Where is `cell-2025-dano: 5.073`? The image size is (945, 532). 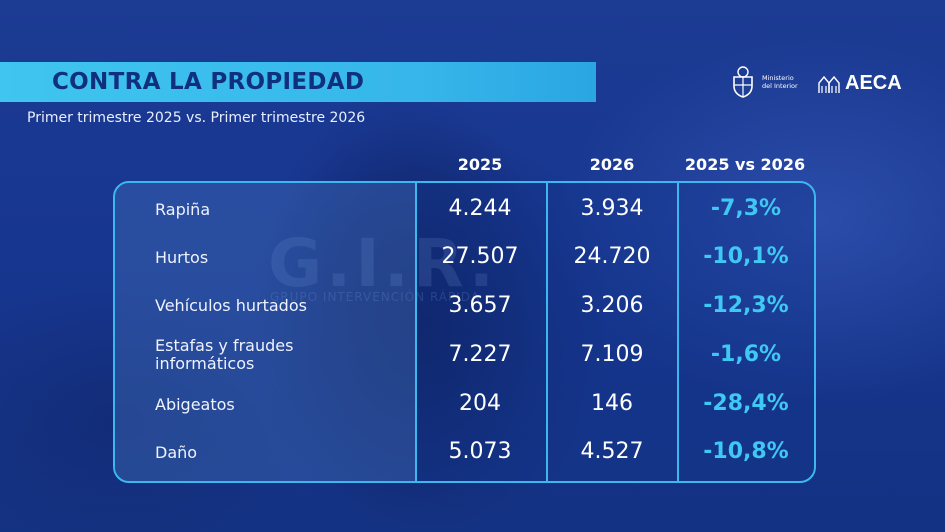 cell-2025-dano: 5.073 is located at coordinates (480, 451).